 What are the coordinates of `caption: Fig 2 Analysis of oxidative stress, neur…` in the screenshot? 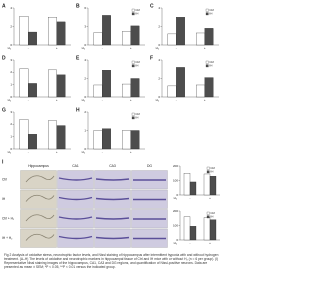 It's located at (111, 261).